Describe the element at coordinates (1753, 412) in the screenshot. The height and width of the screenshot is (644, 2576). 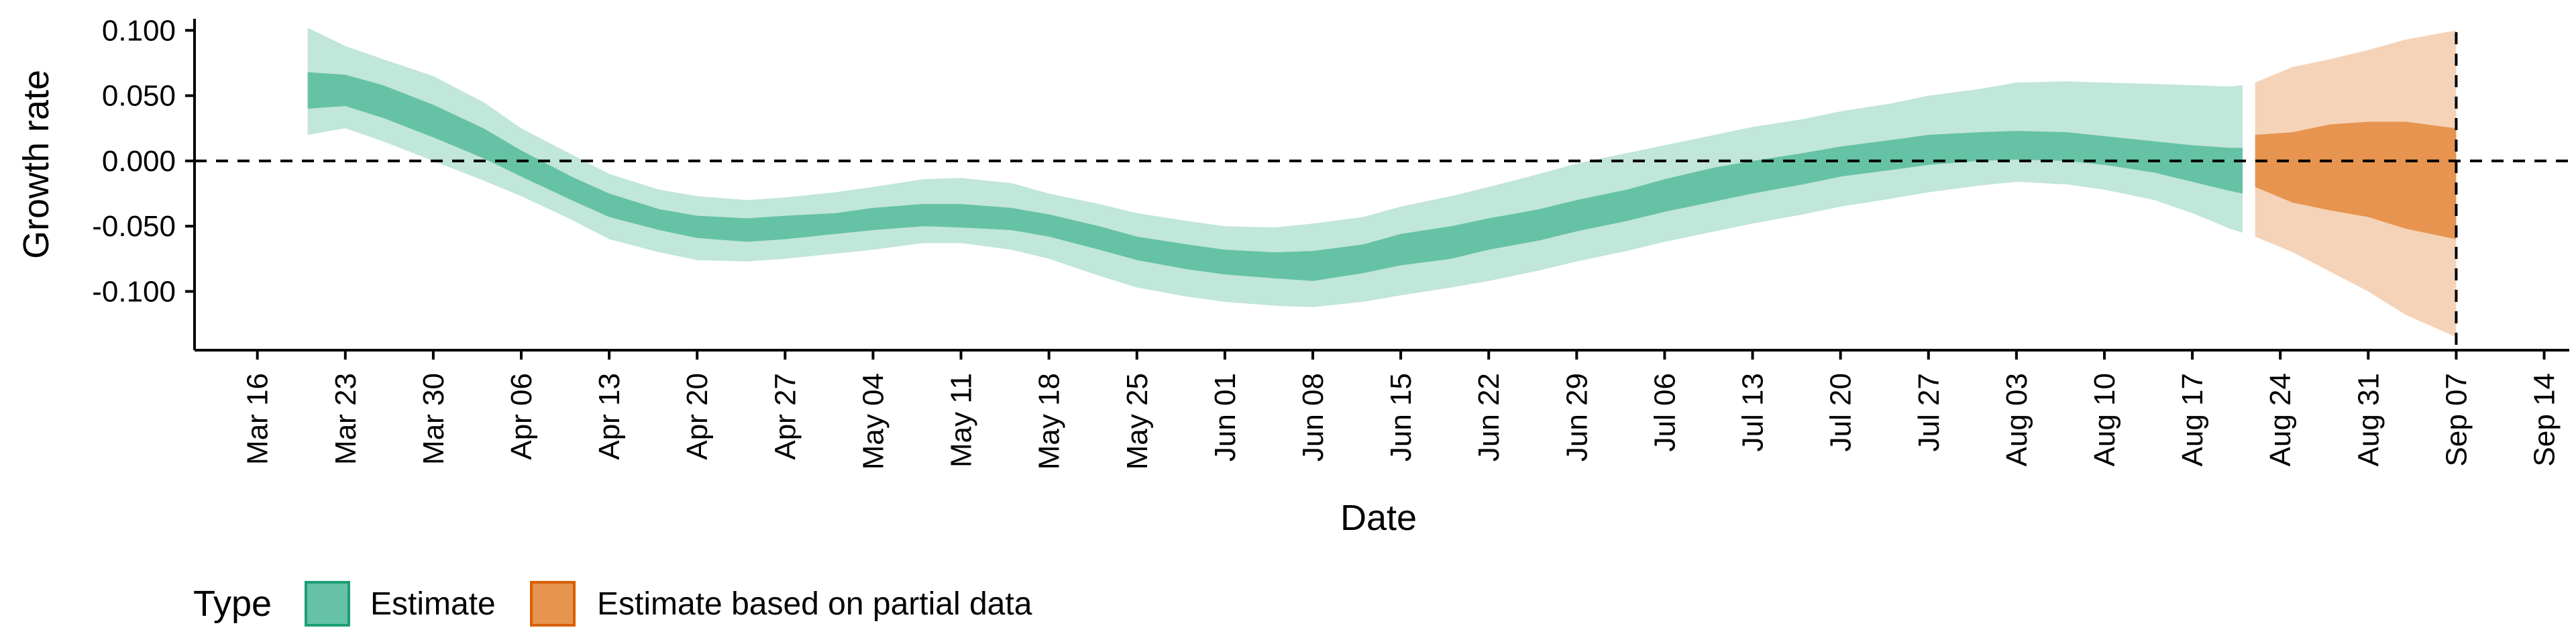
I see `x-tick-label: Jul 13` at that location.